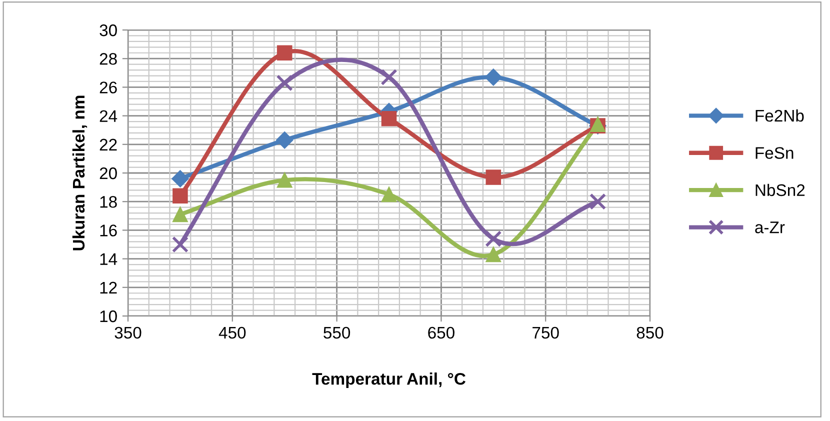  Describe the element at coordinates (108, 230) in the screenshot. I see `y-tick-label: 16` at that location.